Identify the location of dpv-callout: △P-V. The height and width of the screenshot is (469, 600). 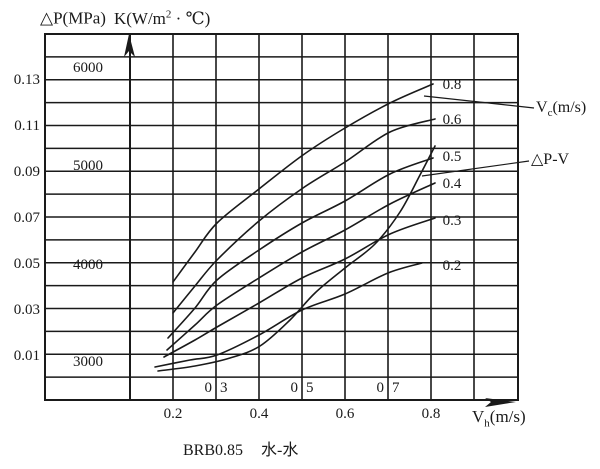
(550, 159).